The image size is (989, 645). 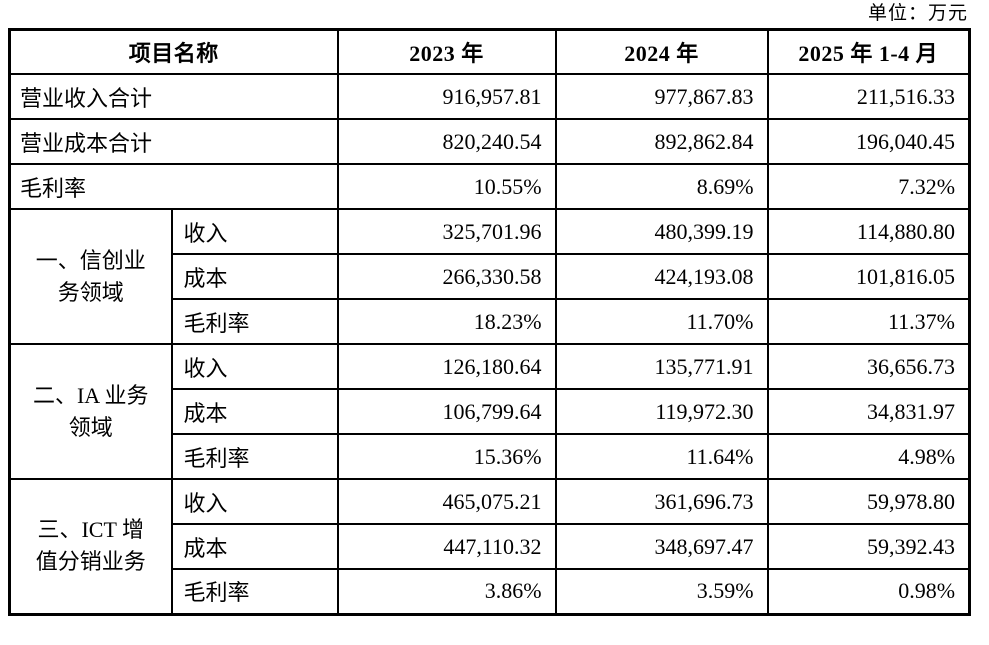 I want to click on table-row-group2-cost: 成本 106,799.64 119,972.30 34,831.97, so click(x=490, y=411).